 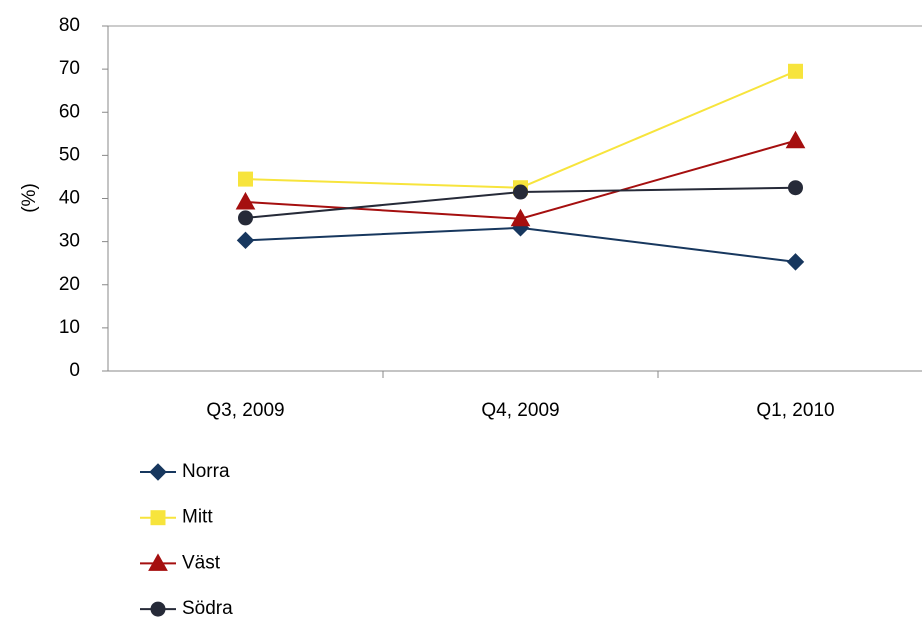 I want to click on y-tick-label: 30, so click(x=69, y=241).